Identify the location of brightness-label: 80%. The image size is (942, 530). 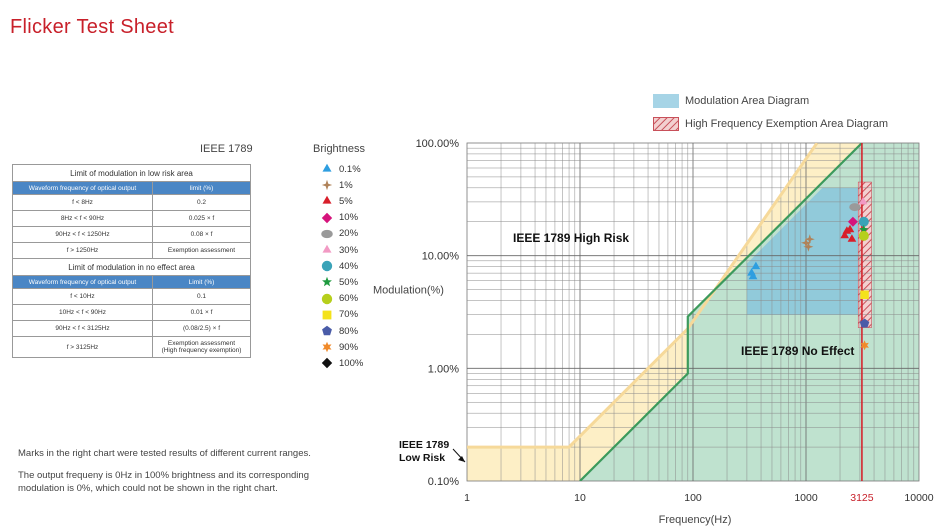
(349, 331).